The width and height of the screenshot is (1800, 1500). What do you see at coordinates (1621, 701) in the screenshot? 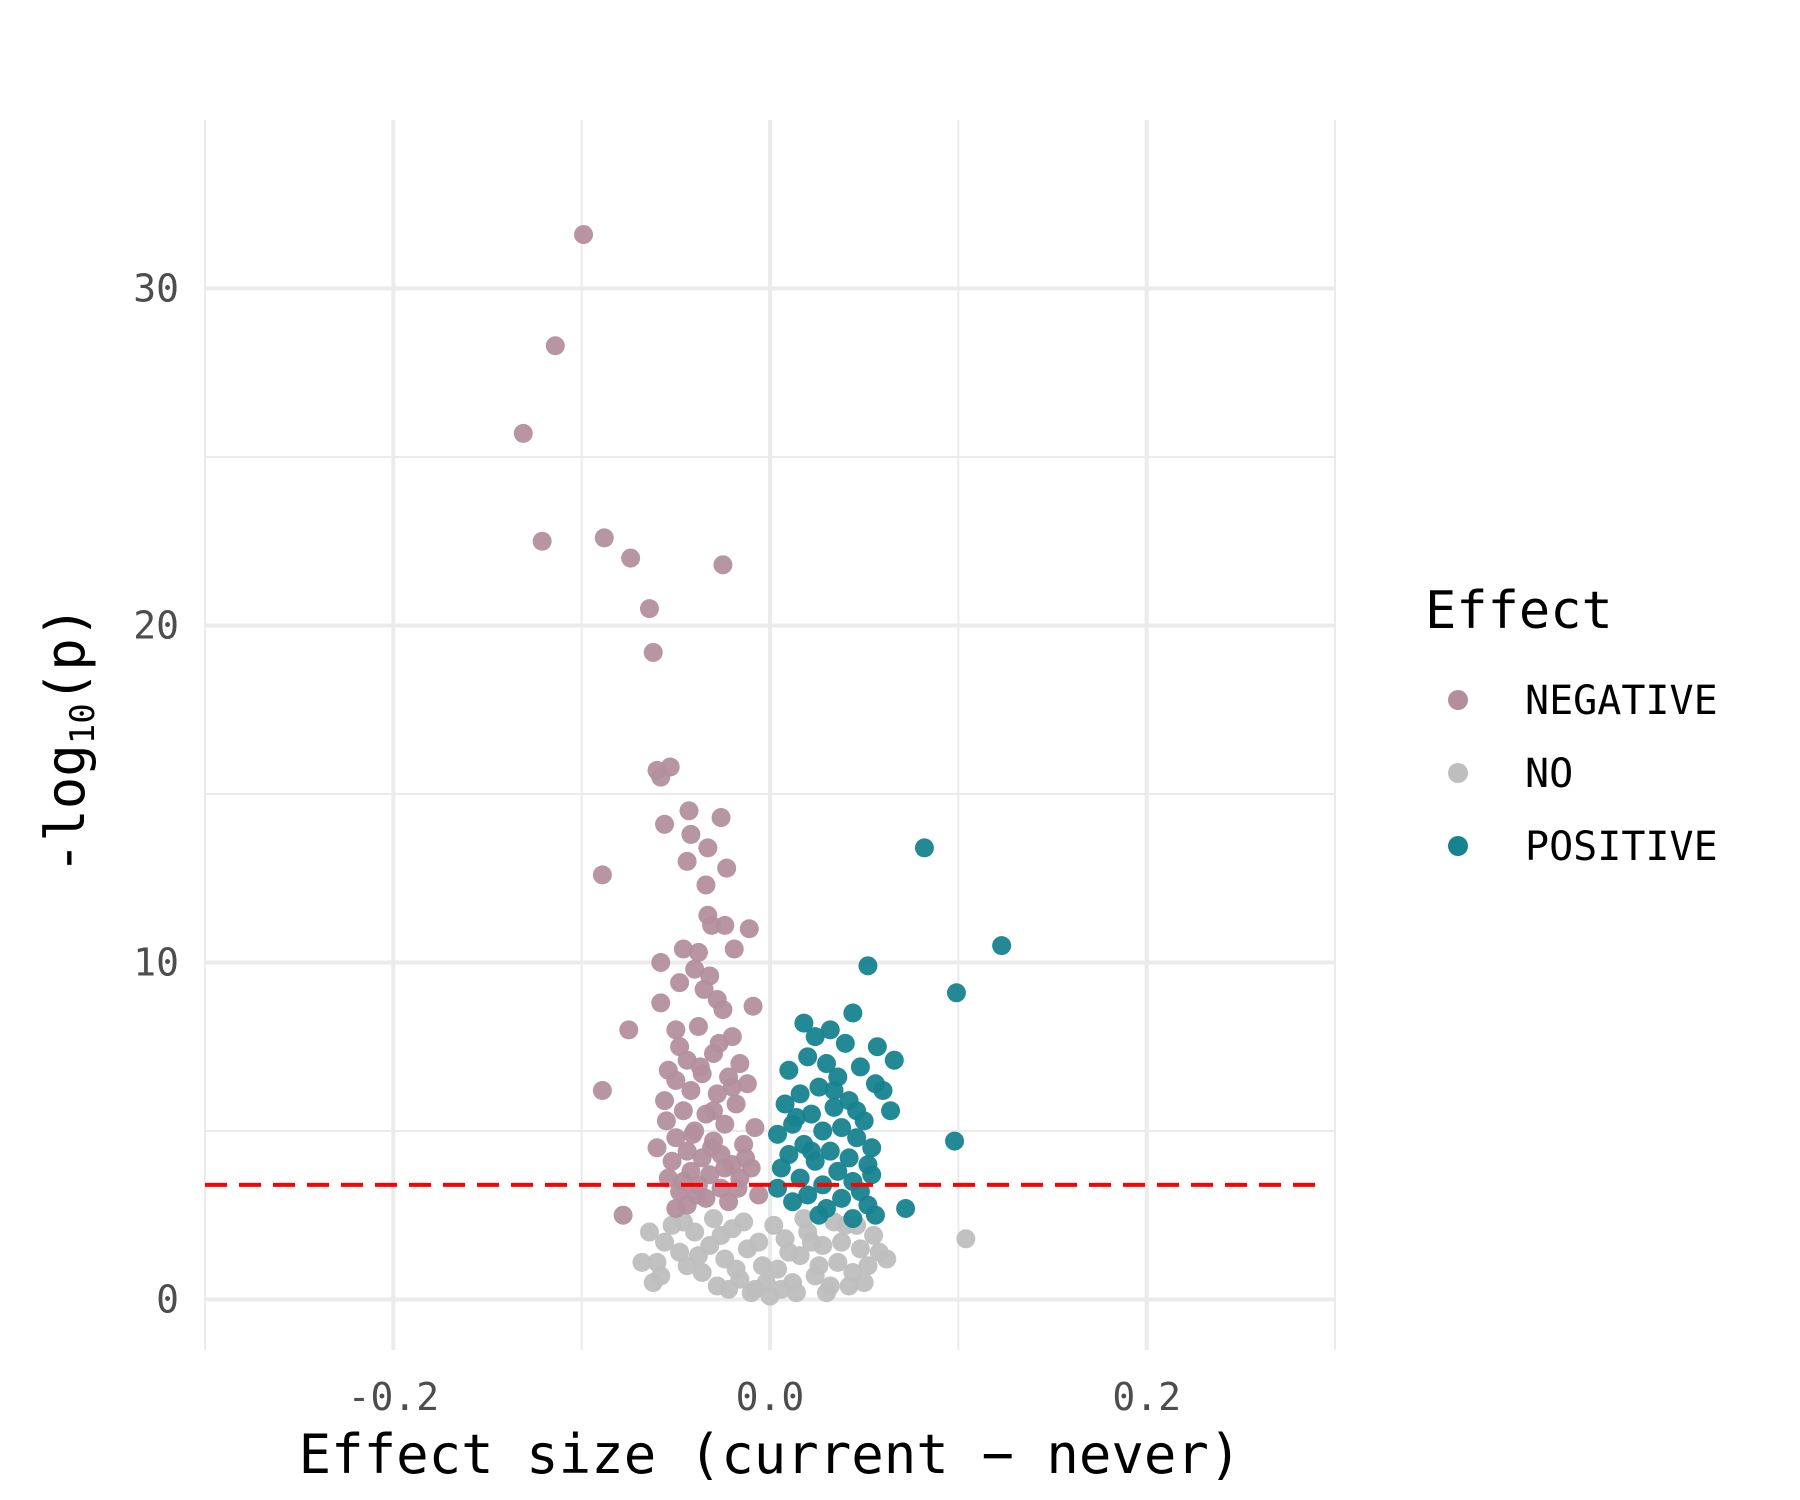
I see `legend-label-negative: NEGATIVE` at bounding box center [1621, 701].